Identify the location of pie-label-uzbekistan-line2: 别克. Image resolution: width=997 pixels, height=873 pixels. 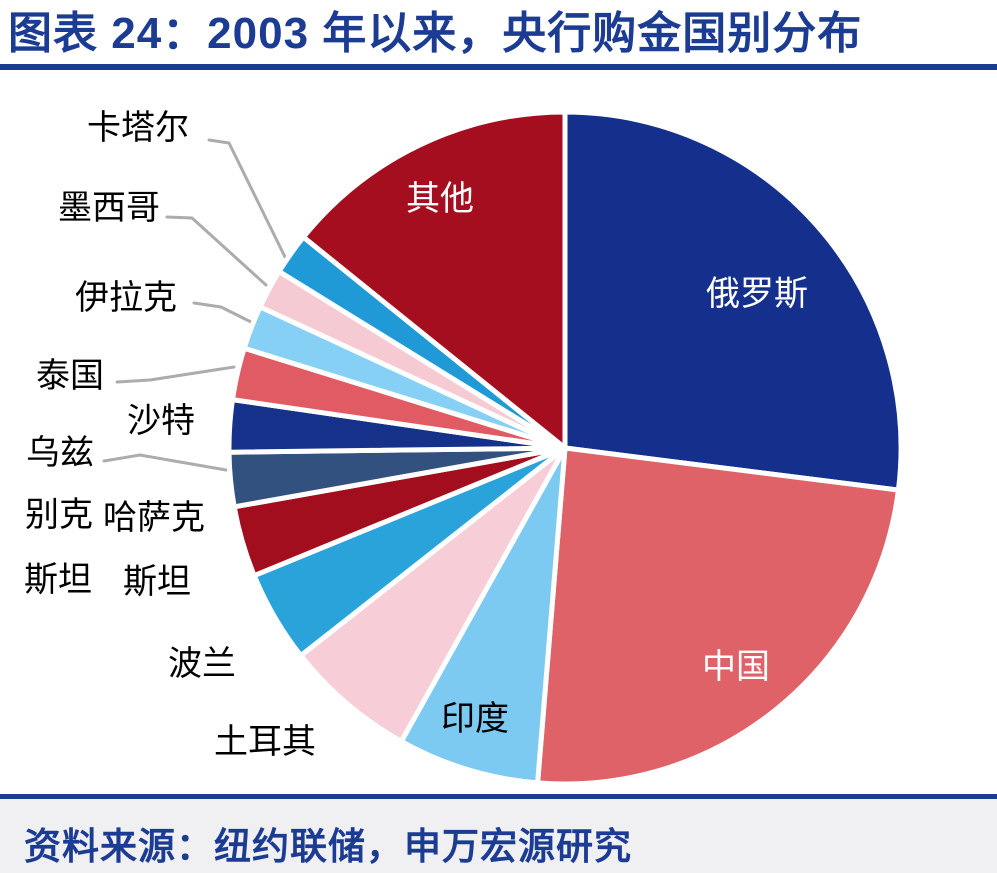
(59, 515).